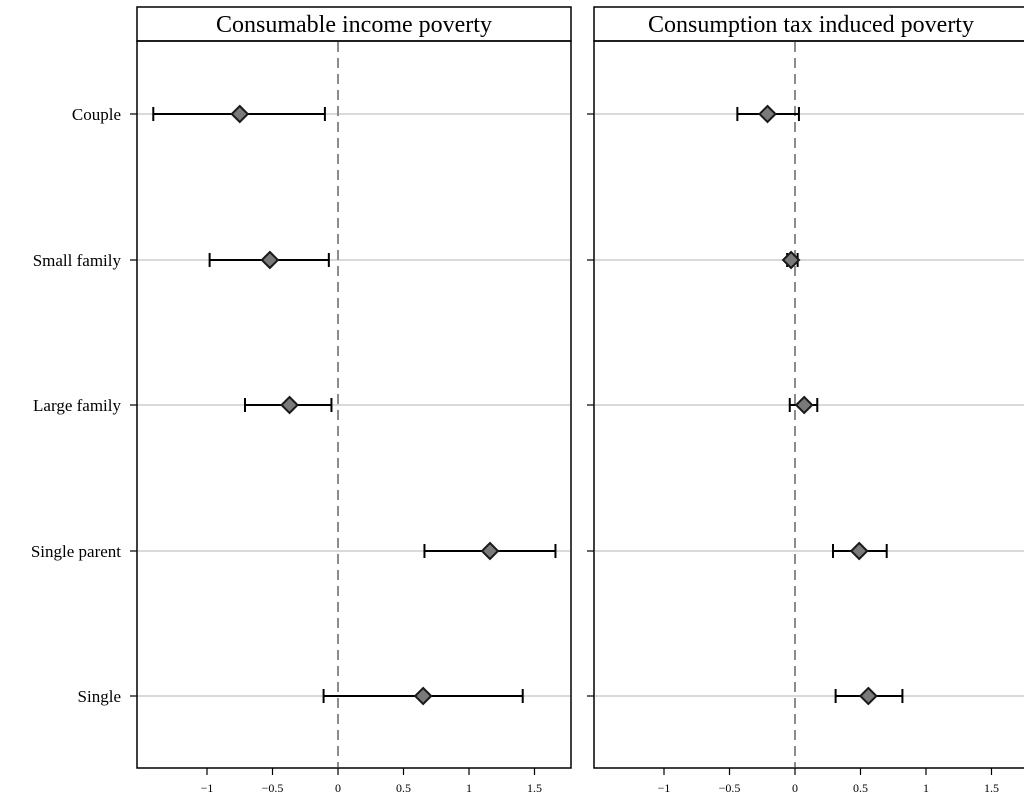 This screenshot has width=1024, height=802. What do you see at coordinates (76, 551) in the screenshot?
I see `category-label: Single parent` at bounding box center [76, 551].